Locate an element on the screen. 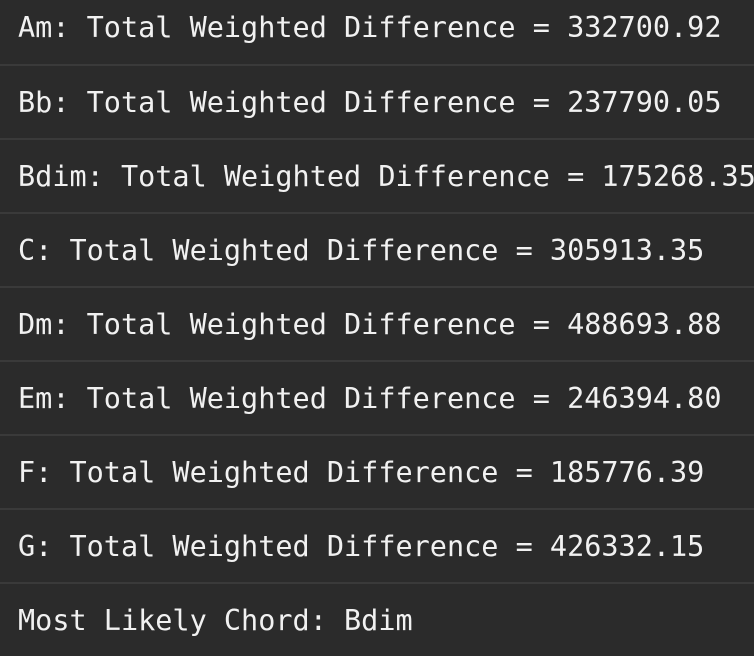  output-line-f: F: Total Weighted Difference = 185776.39 is located at coordinates (377, 473).